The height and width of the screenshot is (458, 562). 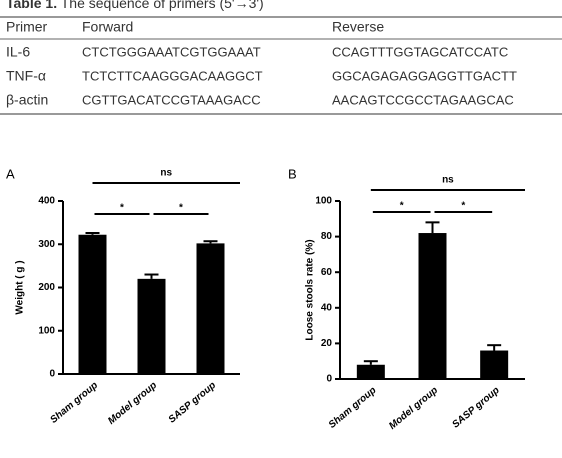 I want to click on panel-label: A, so click(x=10, y=173).